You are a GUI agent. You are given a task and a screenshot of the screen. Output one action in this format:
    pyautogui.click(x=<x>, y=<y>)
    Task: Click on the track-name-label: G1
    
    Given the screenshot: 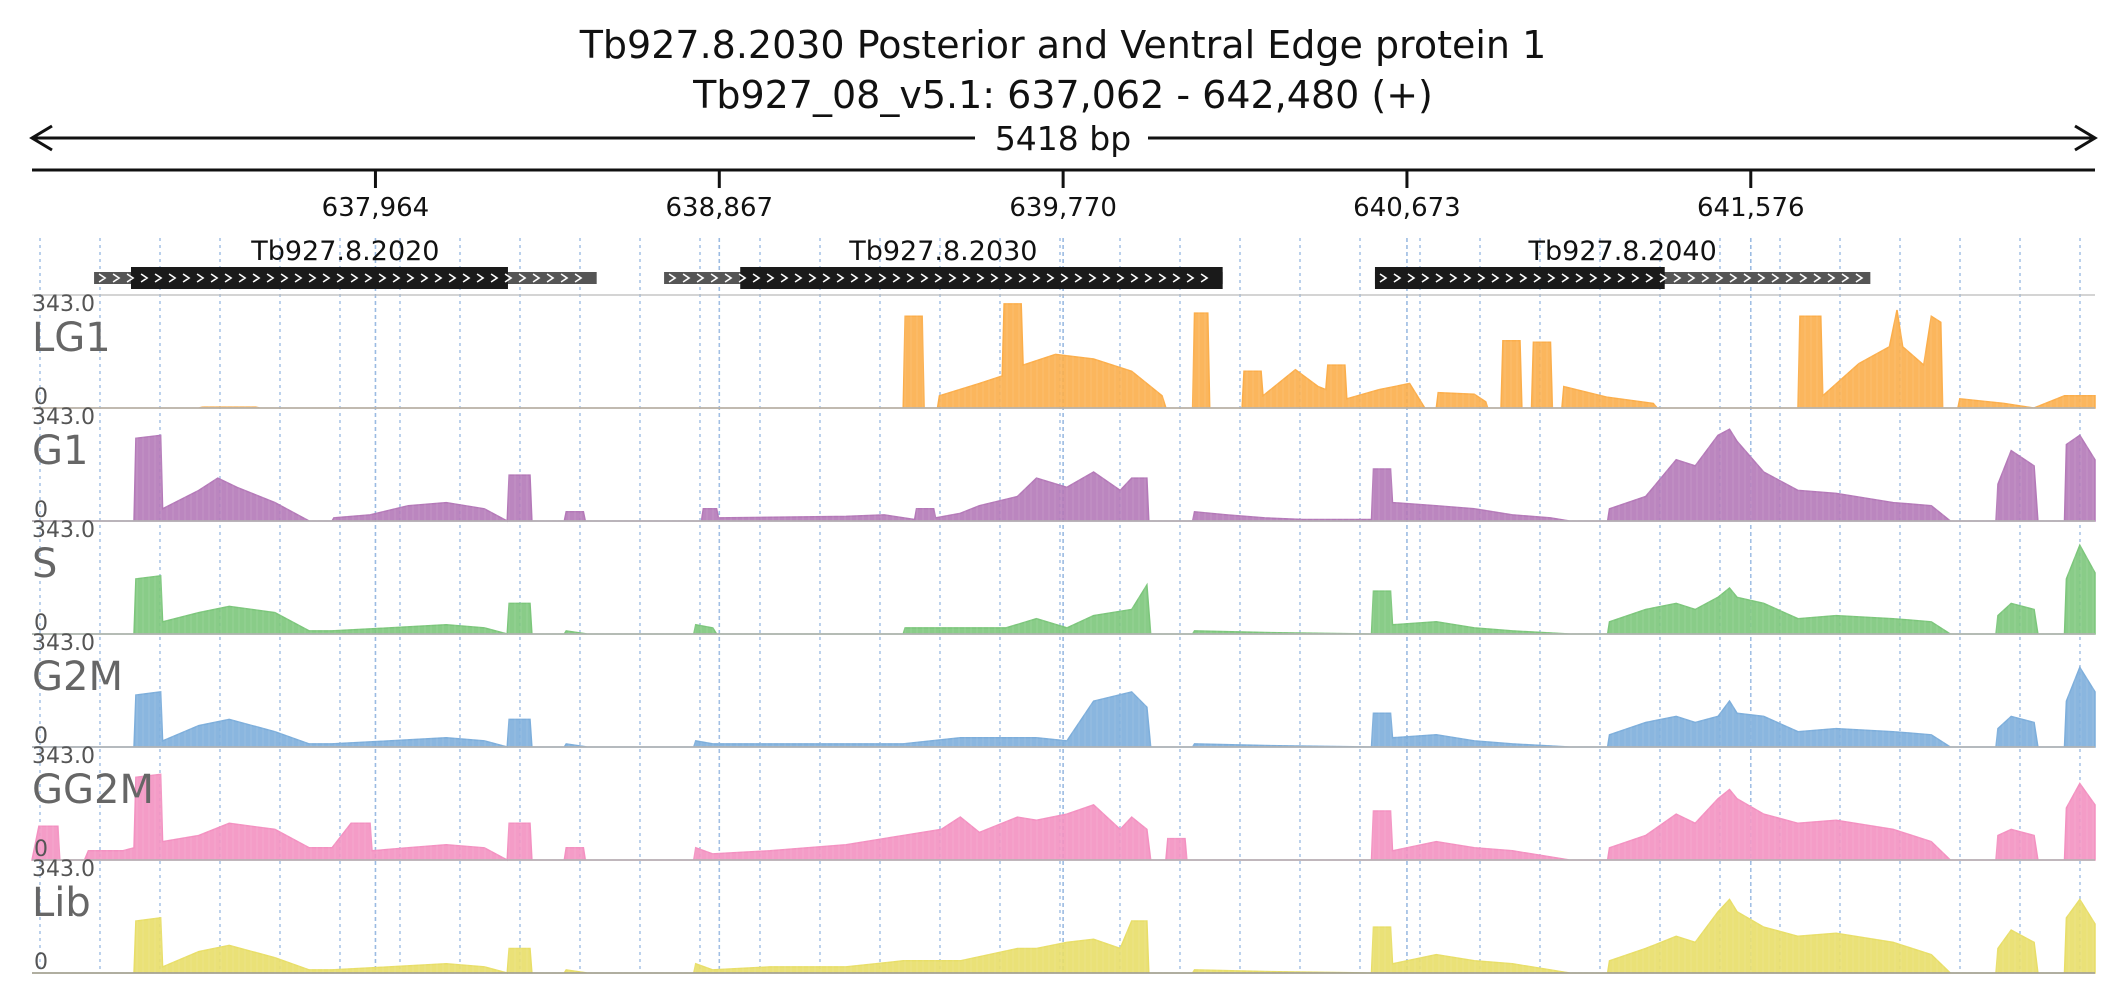 What is the action you would take?
    pyautogui.click(x=60, y=451)
    